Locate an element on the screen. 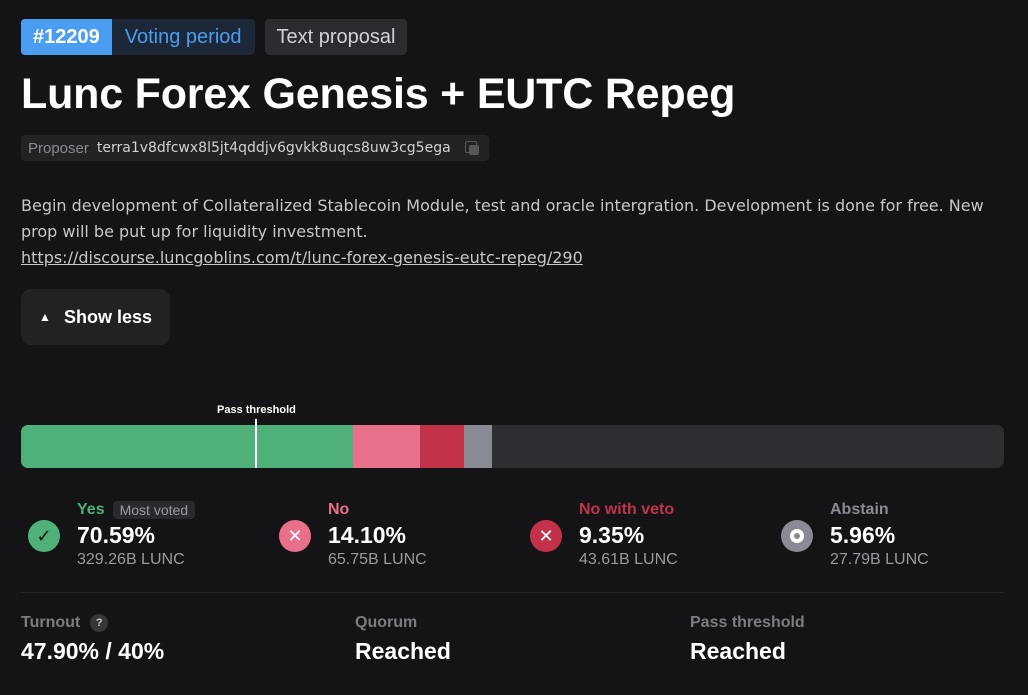 This screenshot has height=695, width=1028. quorum-stat: Quorum Reached is located at coordinates (403, 639).